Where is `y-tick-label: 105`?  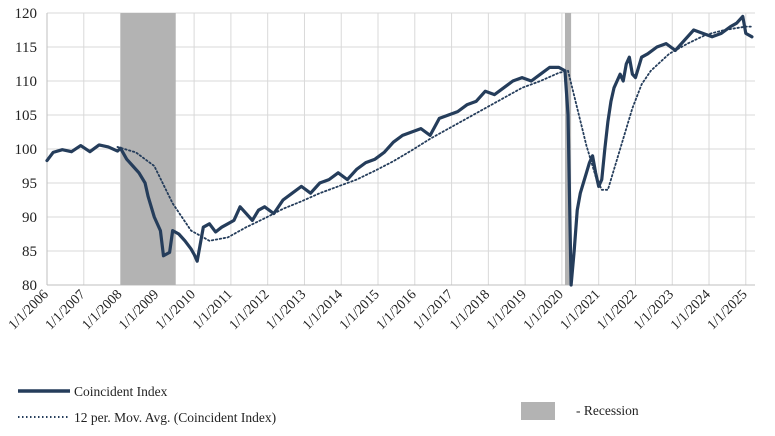
y-tick-label: 105 is located at coordinates (26, 116).